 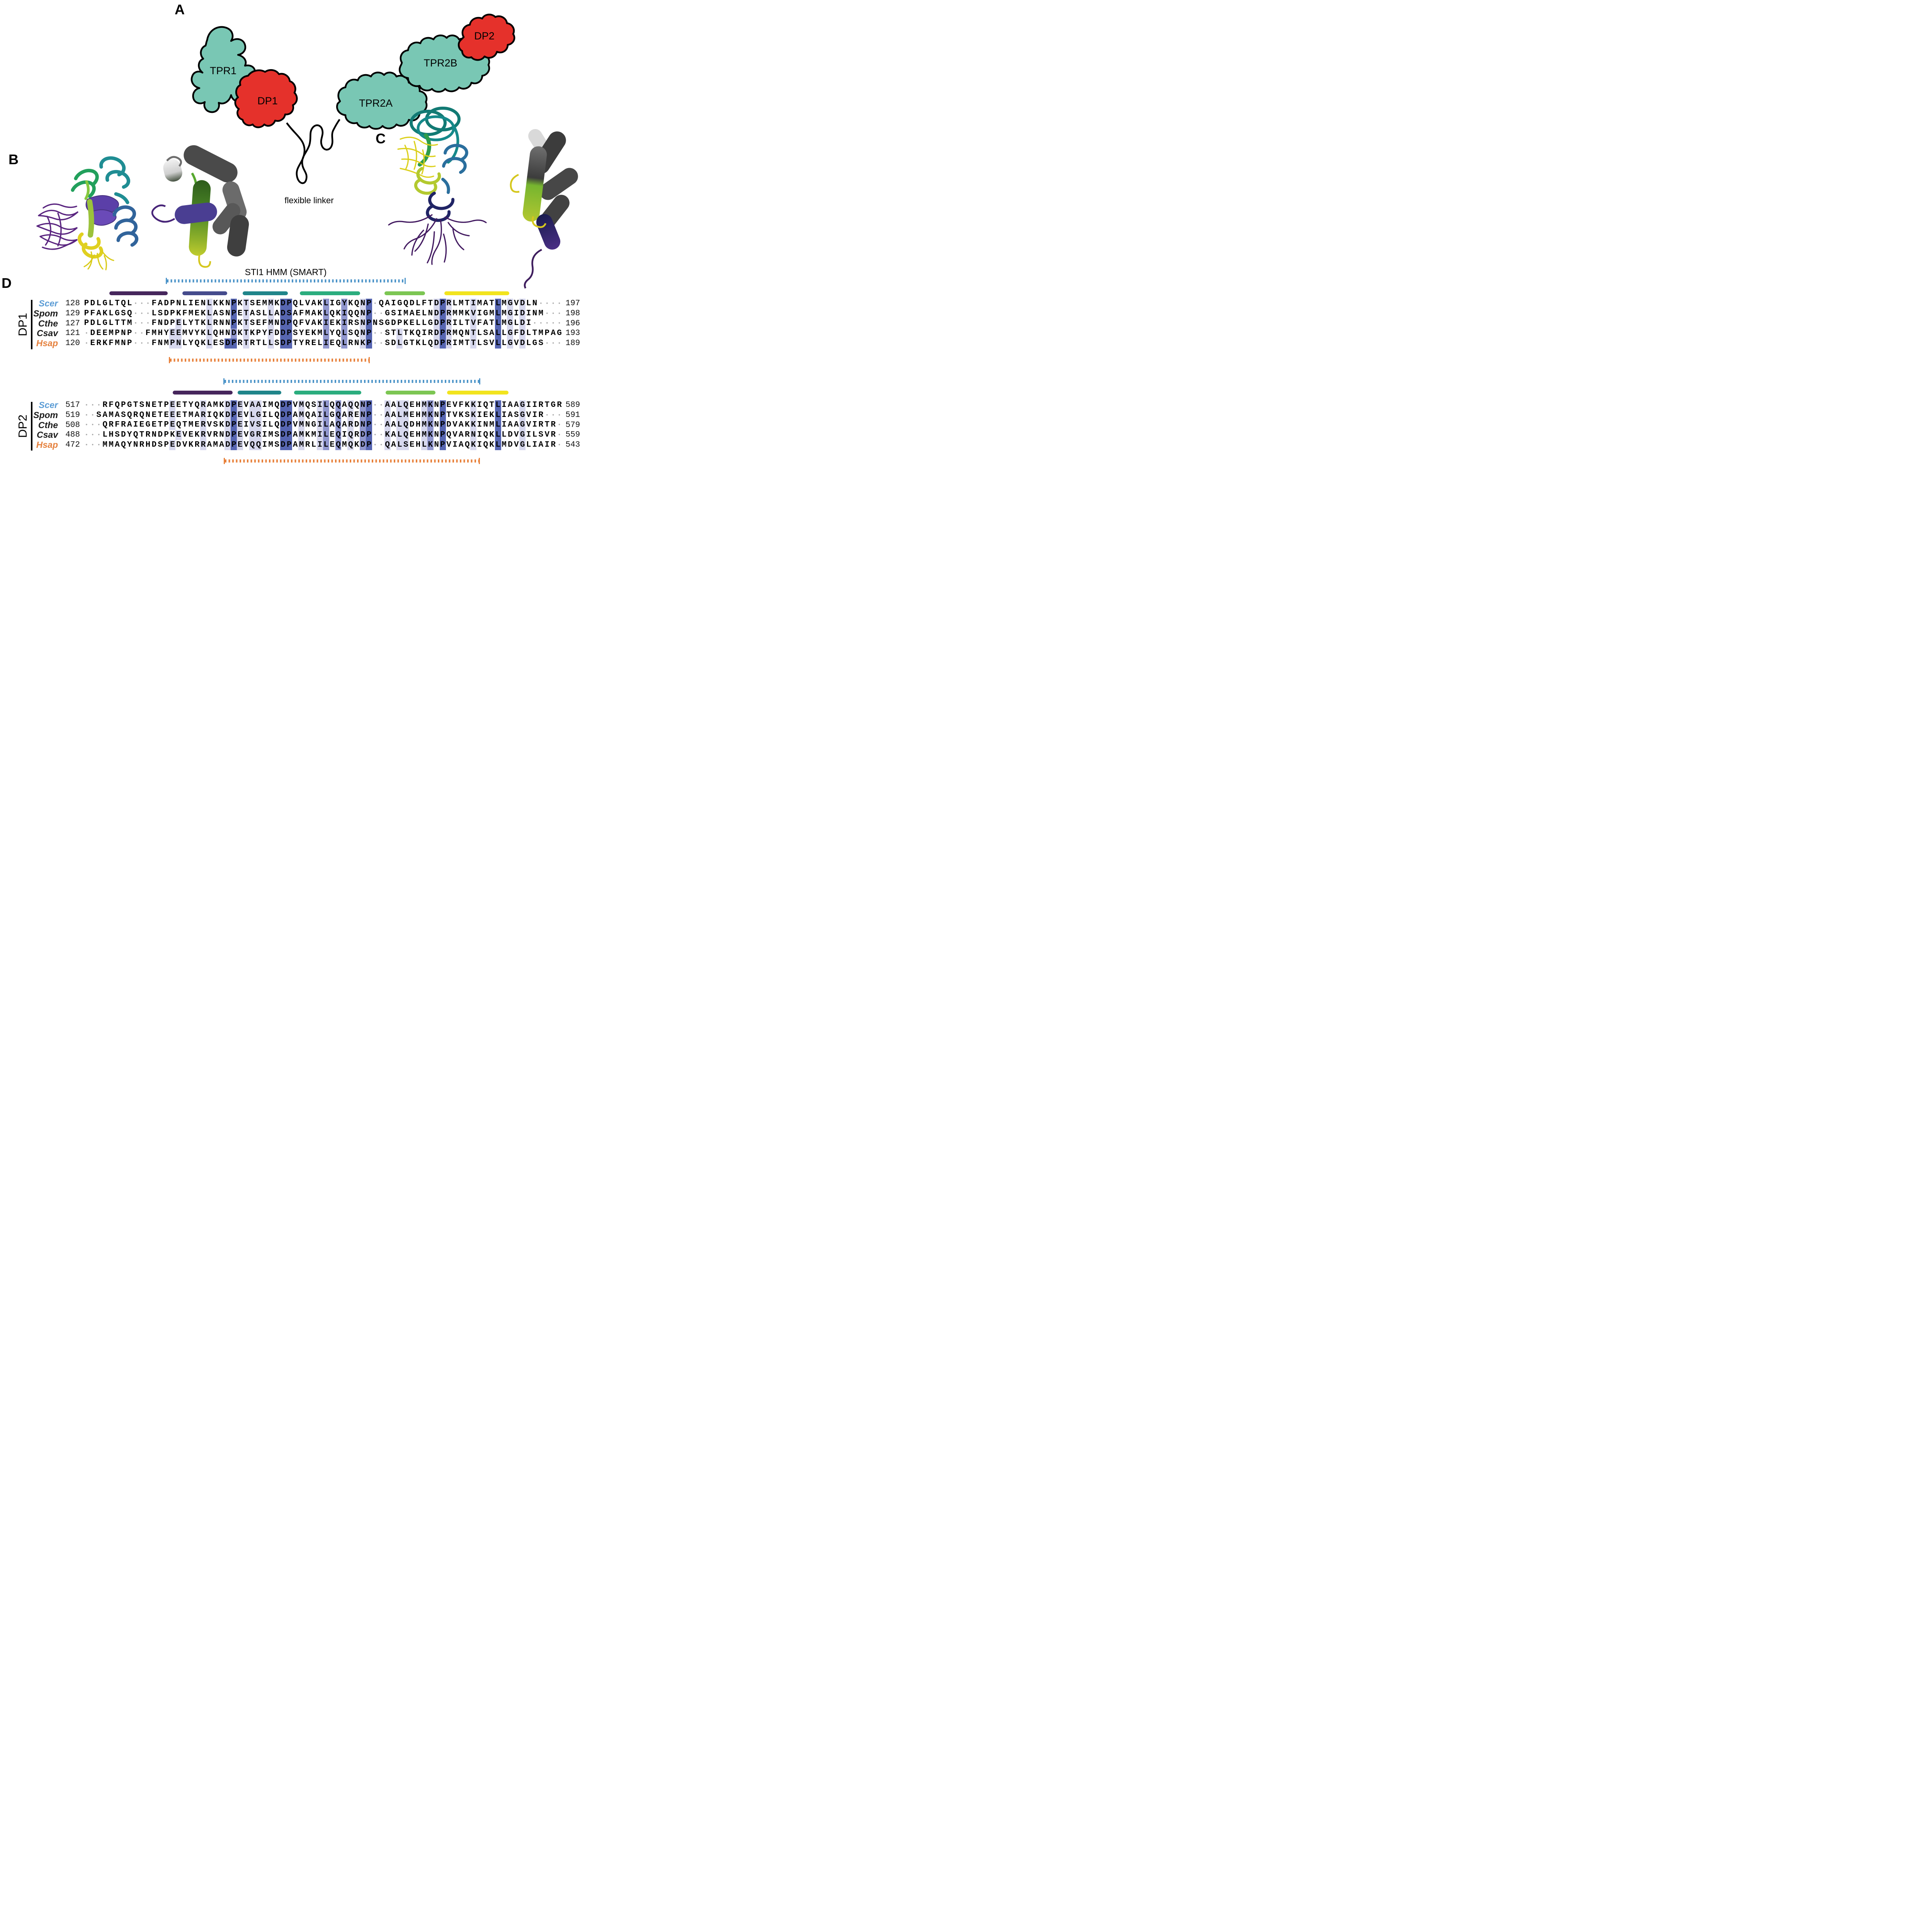 What do you see at coordinates (73, 333) in the screenshot?
I see `start-residue-number: 121` at bounding box center [73, 333].